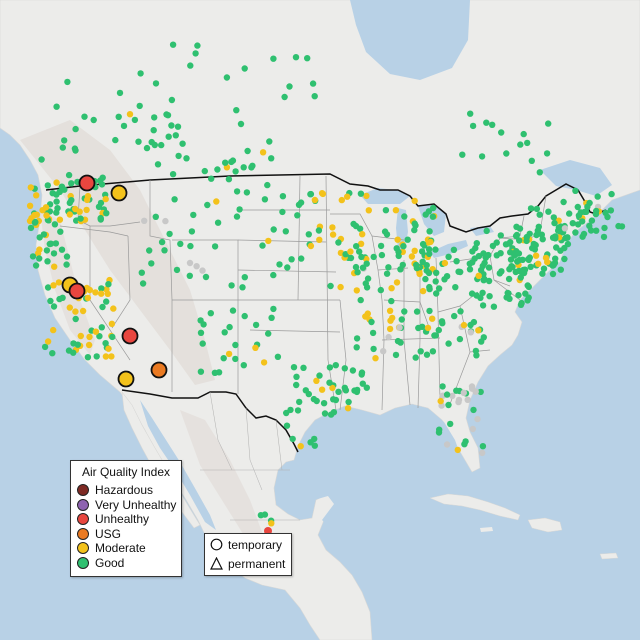 The width and height of the screenshot is (640, 640). What do you see at coordinates (449, 249) in the screenshot?
I see `lake-erie` at bounding box center [449, 249].